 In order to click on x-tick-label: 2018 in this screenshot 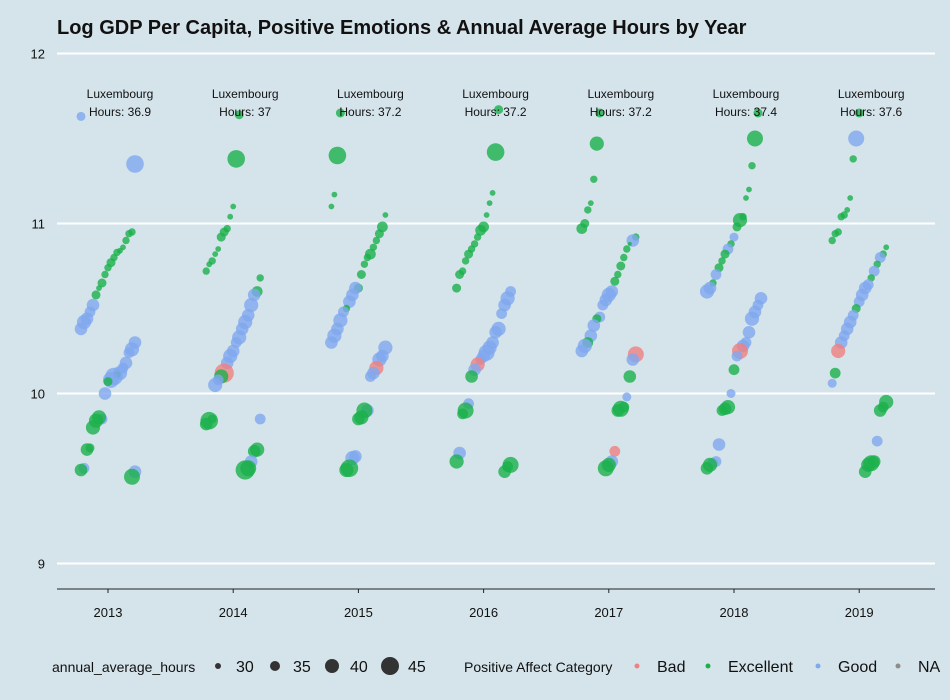, I will do `click(734, 612)`.